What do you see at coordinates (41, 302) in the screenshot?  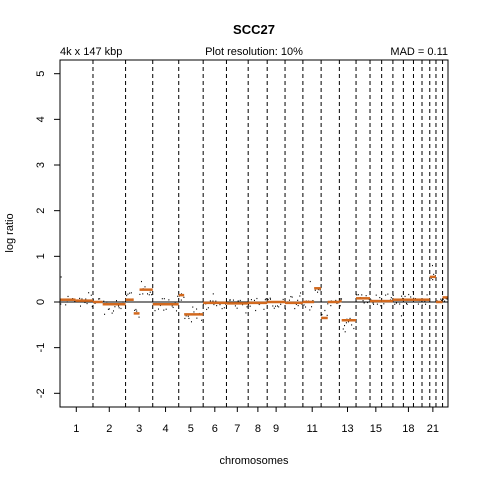 I see `y-tick-label: 0` at bounding box center [41, 302].